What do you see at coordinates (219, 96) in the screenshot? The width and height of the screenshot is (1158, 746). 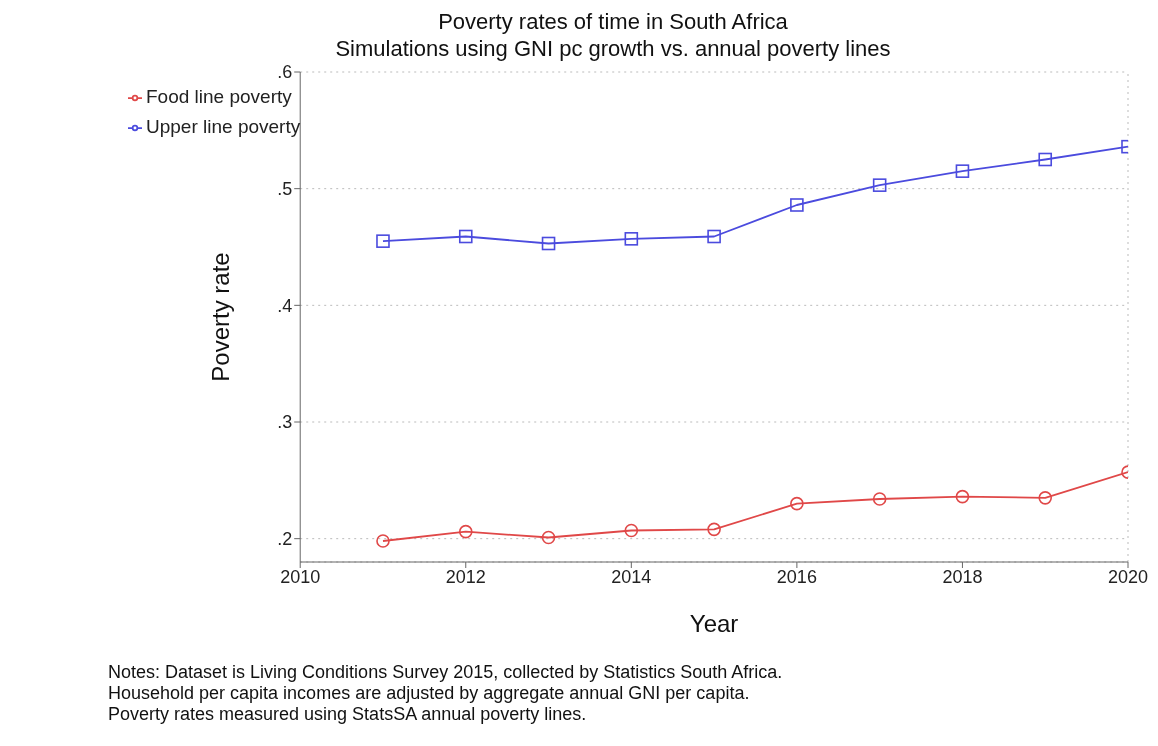 I see `legend-label: Food line poverty` at bounding box center [219, 96].